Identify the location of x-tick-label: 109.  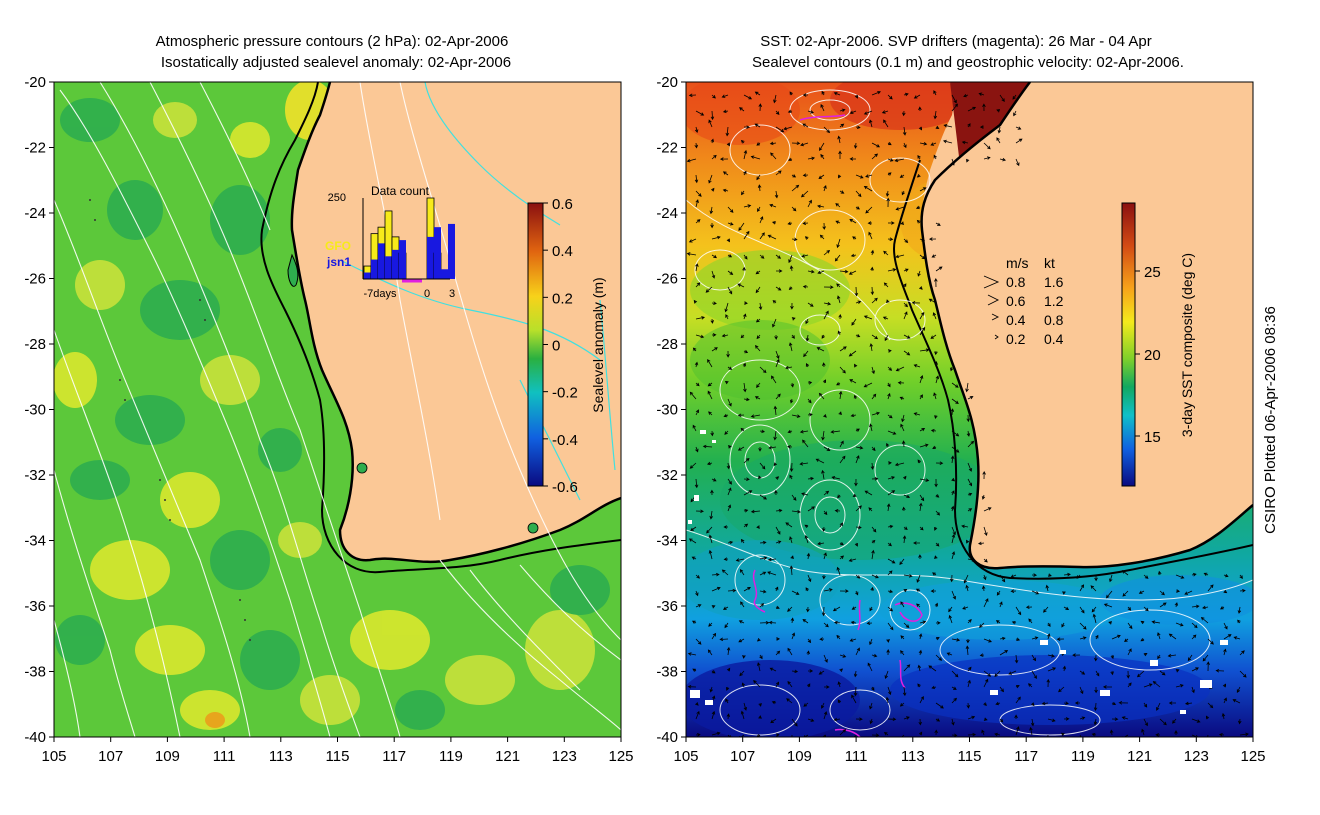
(167, 756).